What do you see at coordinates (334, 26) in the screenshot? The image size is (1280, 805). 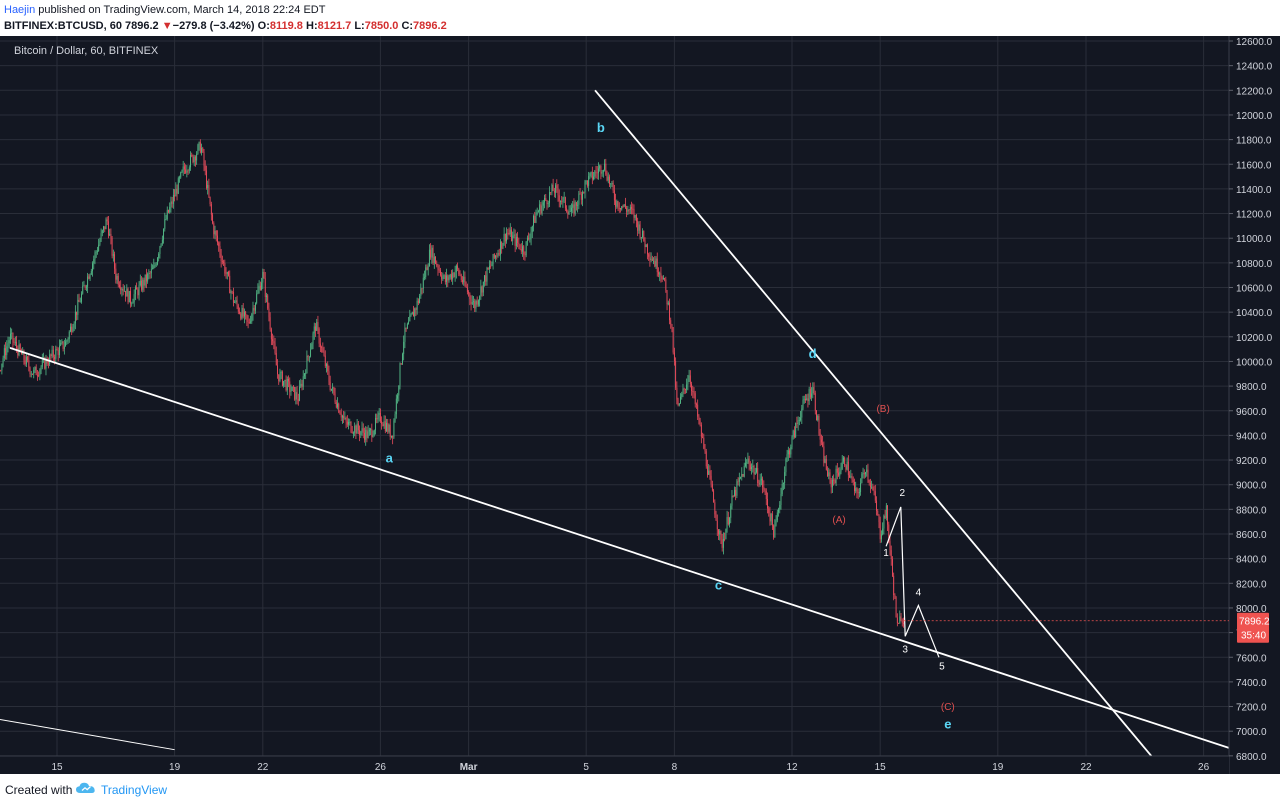 I see `high-value: 8121.7` at bounding box center [334, 26].